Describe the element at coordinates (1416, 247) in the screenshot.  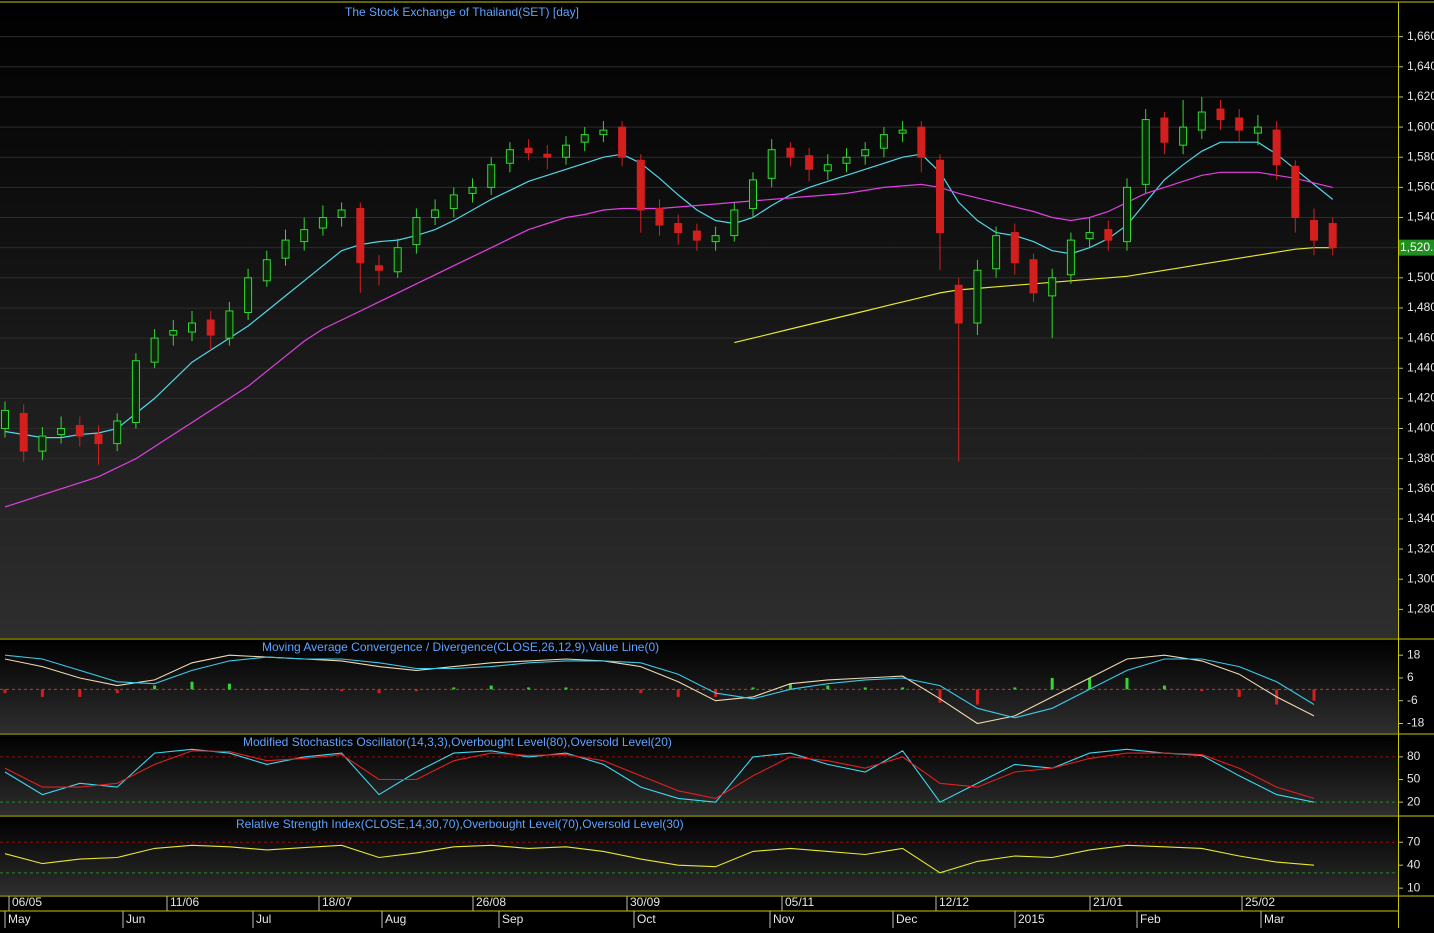
I see `last-price-label: 1,520.` at that location.